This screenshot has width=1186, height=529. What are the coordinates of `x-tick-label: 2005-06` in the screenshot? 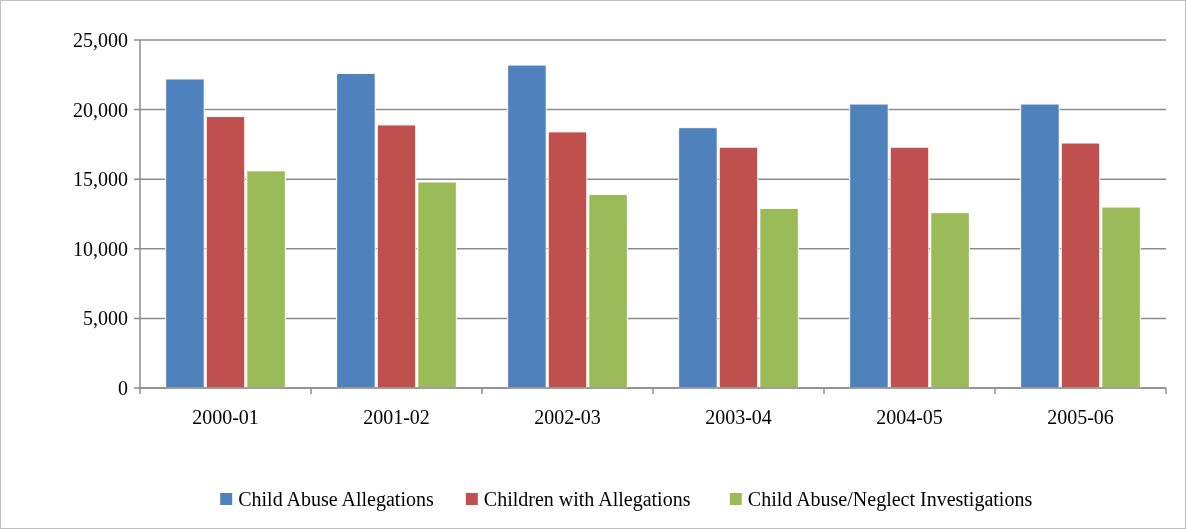 It's located at (1080, 417).